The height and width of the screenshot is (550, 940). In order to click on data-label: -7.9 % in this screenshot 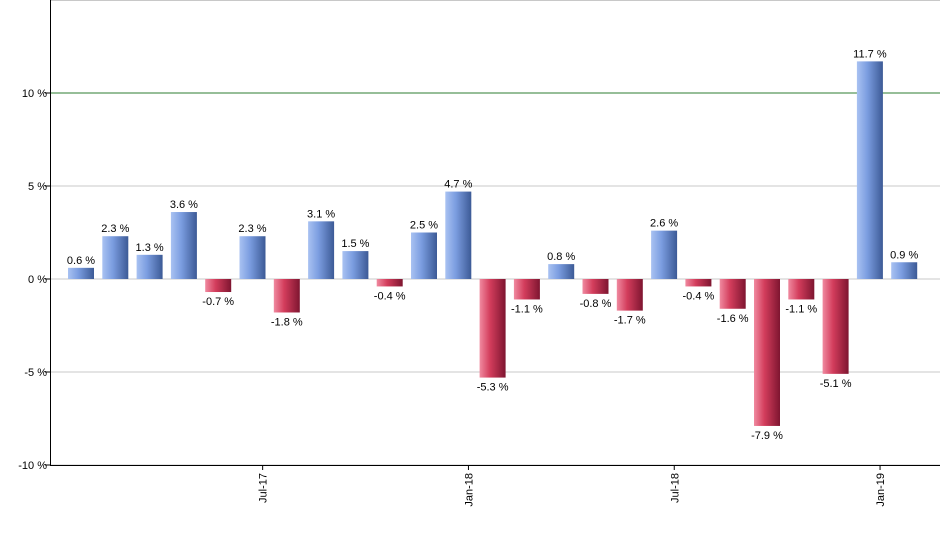, I will do `click(767, 436)`.